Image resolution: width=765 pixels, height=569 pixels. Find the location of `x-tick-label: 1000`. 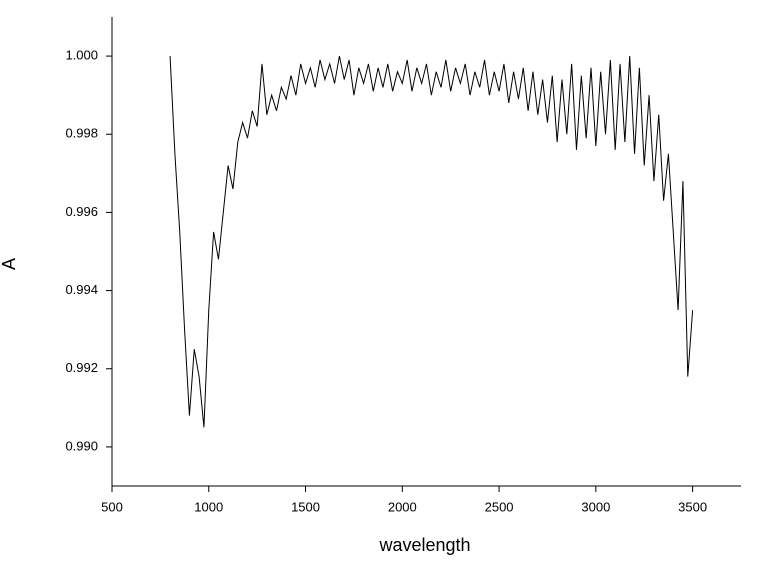

x-tick-label: 1000 is located at coordinates (208, 506).